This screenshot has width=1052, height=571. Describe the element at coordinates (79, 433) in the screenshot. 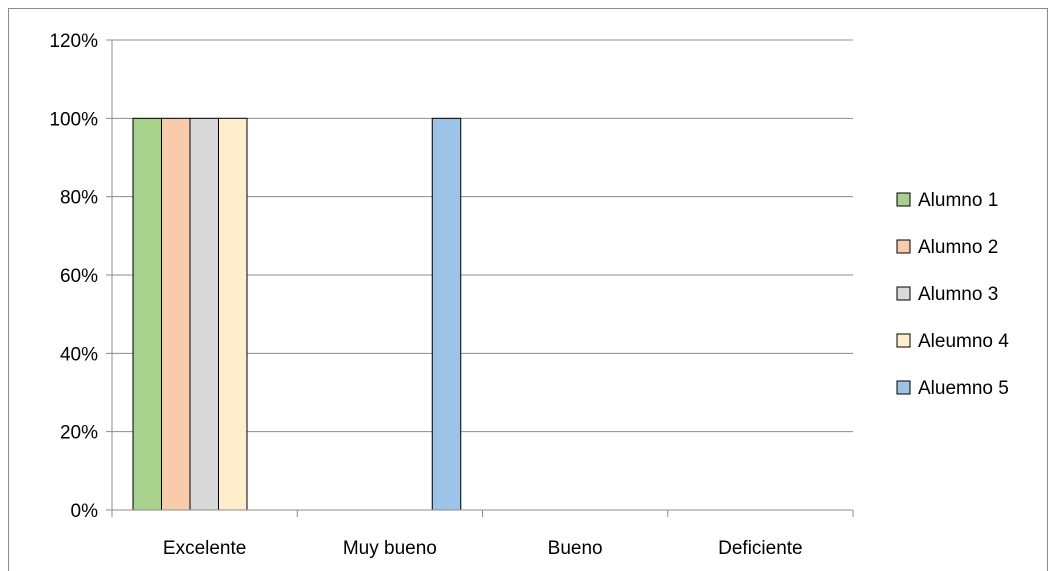

I see `y-tick-label: 20%` at that location.